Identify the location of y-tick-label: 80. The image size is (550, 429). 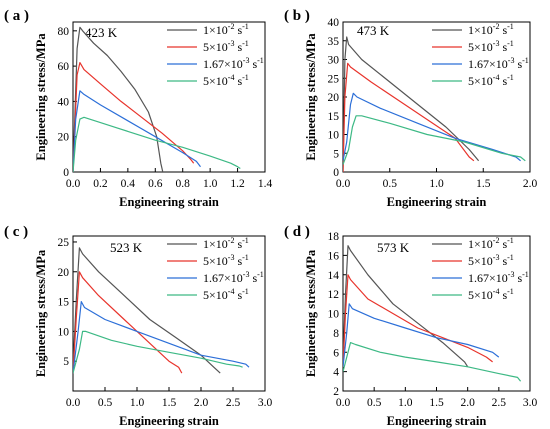
(64, 32).